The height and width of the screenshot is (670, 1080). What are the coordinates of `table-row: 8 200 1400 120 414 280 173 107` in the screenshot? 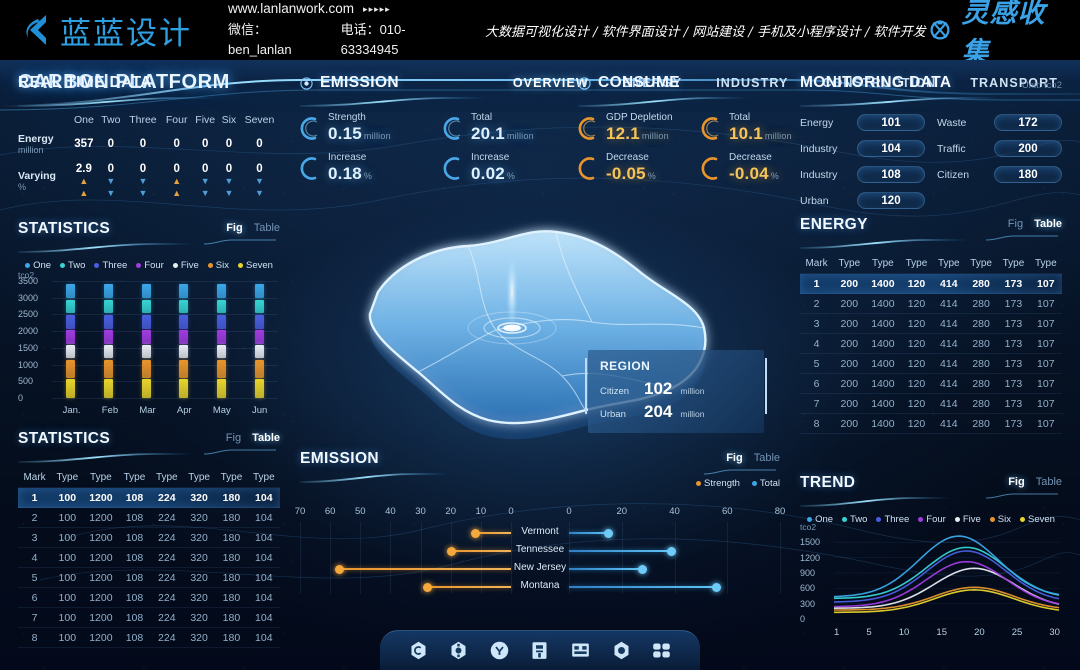 It's located at (931, 424).